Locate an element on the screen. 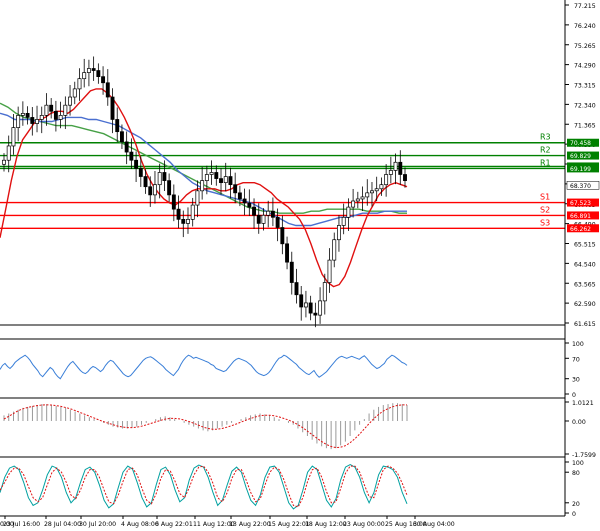 The width and height of the screenshot is (600, 531). level-name: S1 is located at coordinates (545, 197).